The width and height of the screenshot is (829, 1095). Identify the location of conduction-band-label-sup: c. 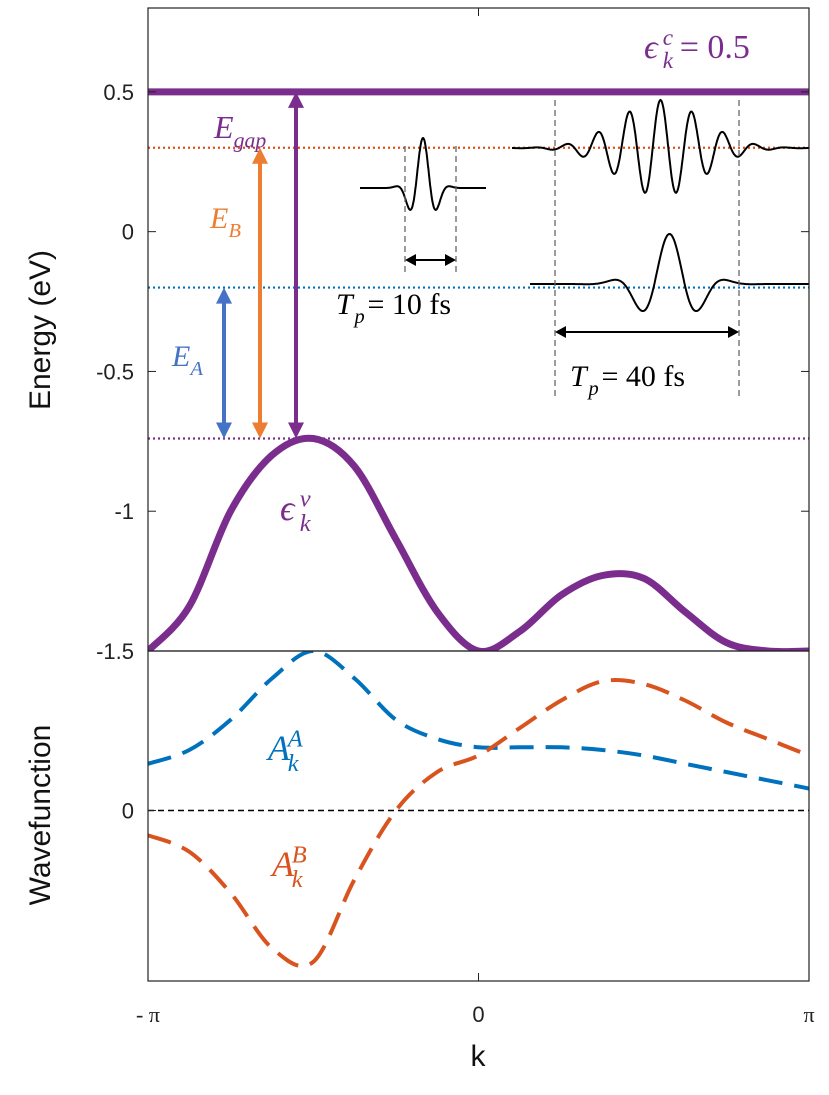
(668, 38).